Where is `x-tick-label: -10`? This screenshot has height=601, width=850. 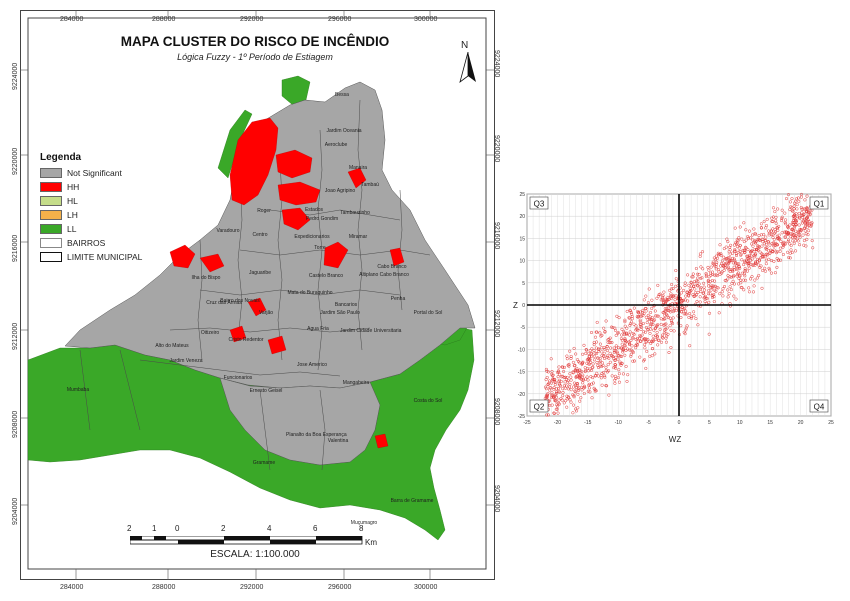
x-tick-label: -10 is located at coordinates (618, 423).